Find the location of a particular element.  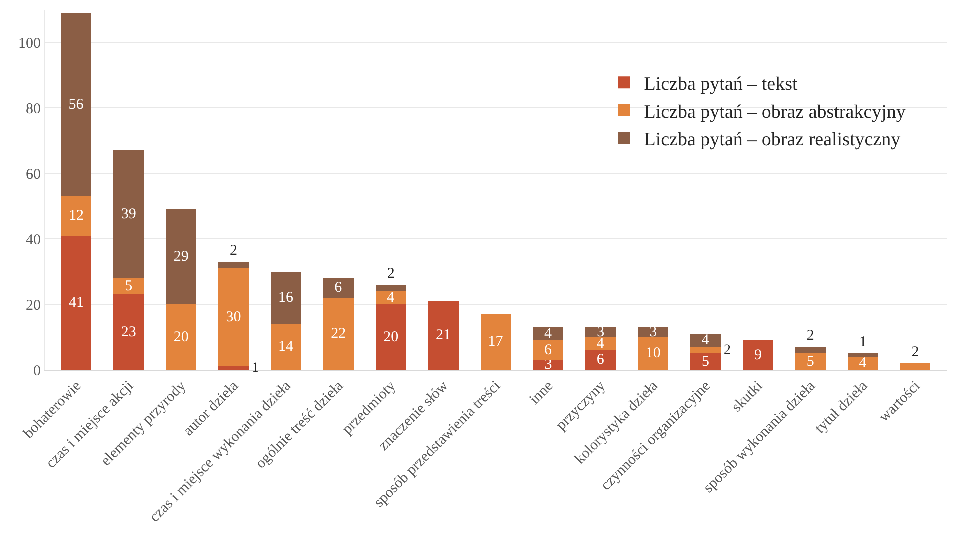

data-label: 14 is located at coordinates (286, 347).